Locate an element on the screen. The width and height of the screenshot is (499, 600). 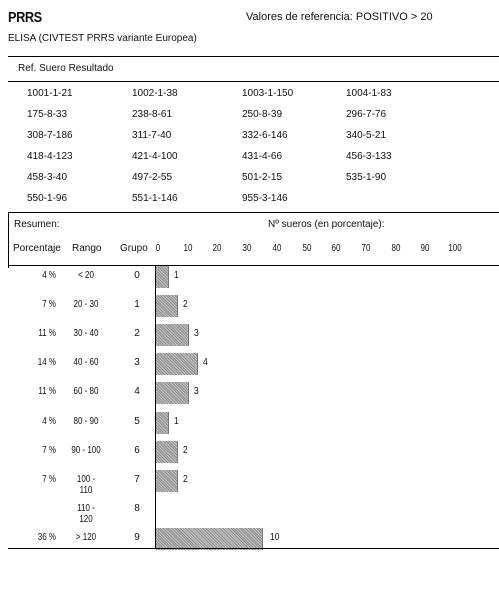
results-header: Ref. Suero Resultado is located at coordinates (66, 68).